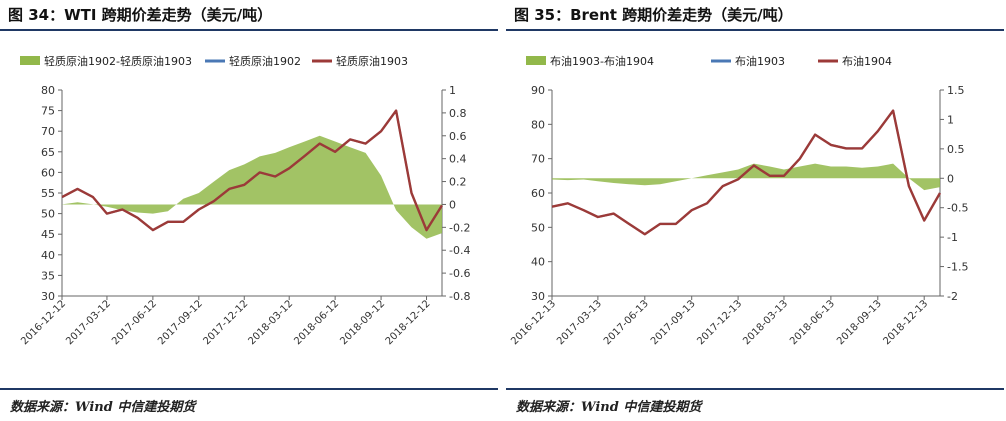 This screenshot has height=421, width=1006. I want to click on x-tick-label: 2017-12-13, so click(719, 322).